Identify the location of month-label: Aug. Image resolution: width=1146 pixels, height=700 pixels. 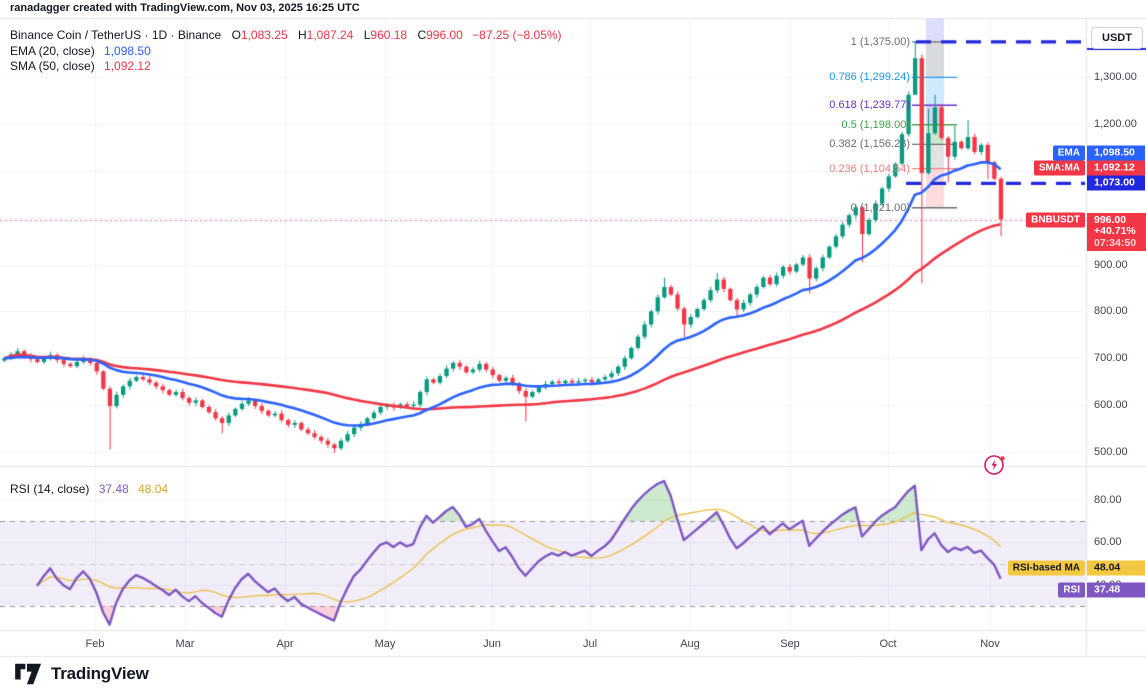
(690, 644).